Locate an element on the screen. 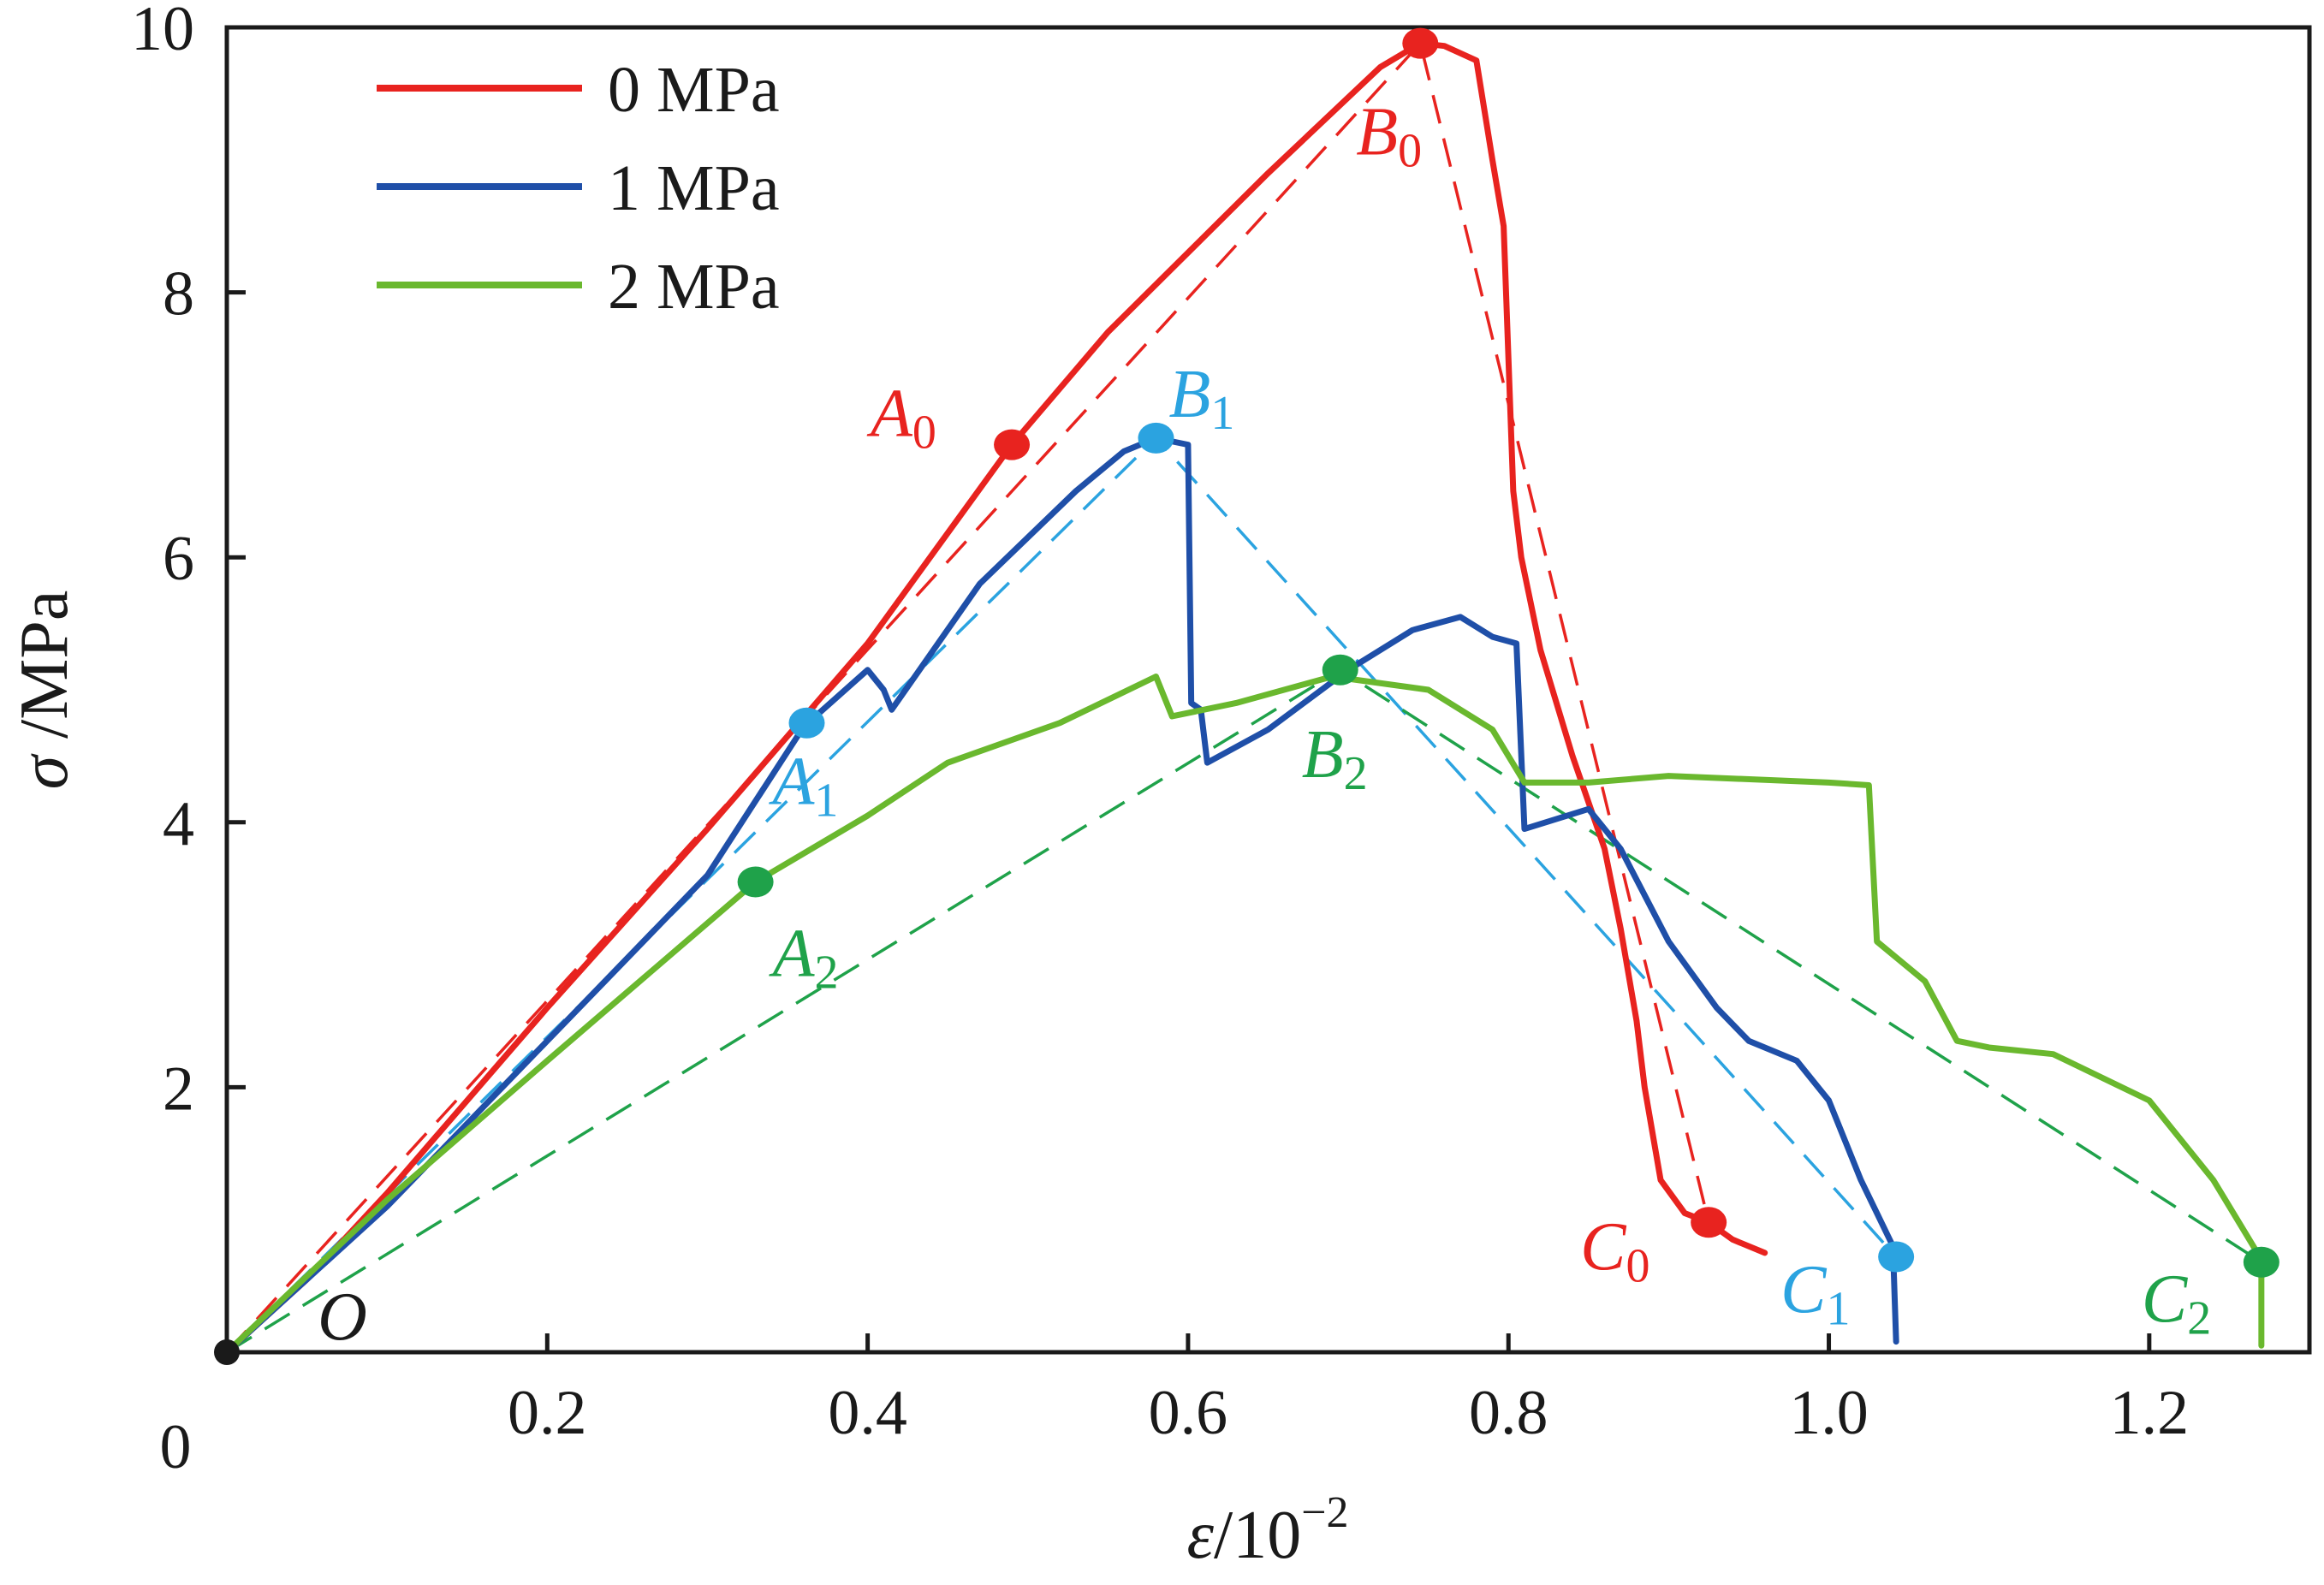 This screenshot has height=1585, width=2324. origin-point-label: O is located at coordinates (342, 1317).